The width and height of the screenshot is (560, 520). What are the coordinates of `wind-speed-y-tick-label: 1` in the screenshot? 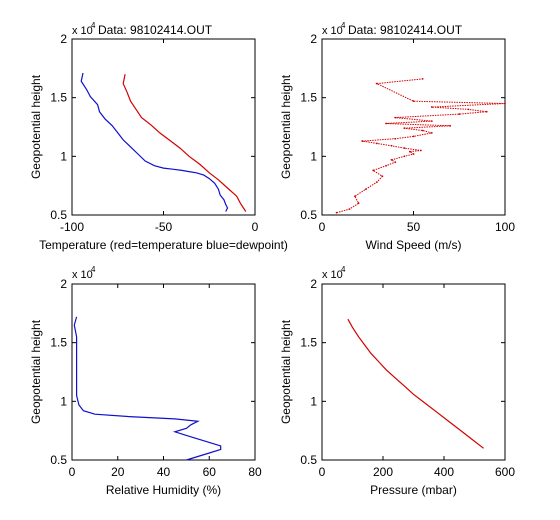 It's located at (313, 156).